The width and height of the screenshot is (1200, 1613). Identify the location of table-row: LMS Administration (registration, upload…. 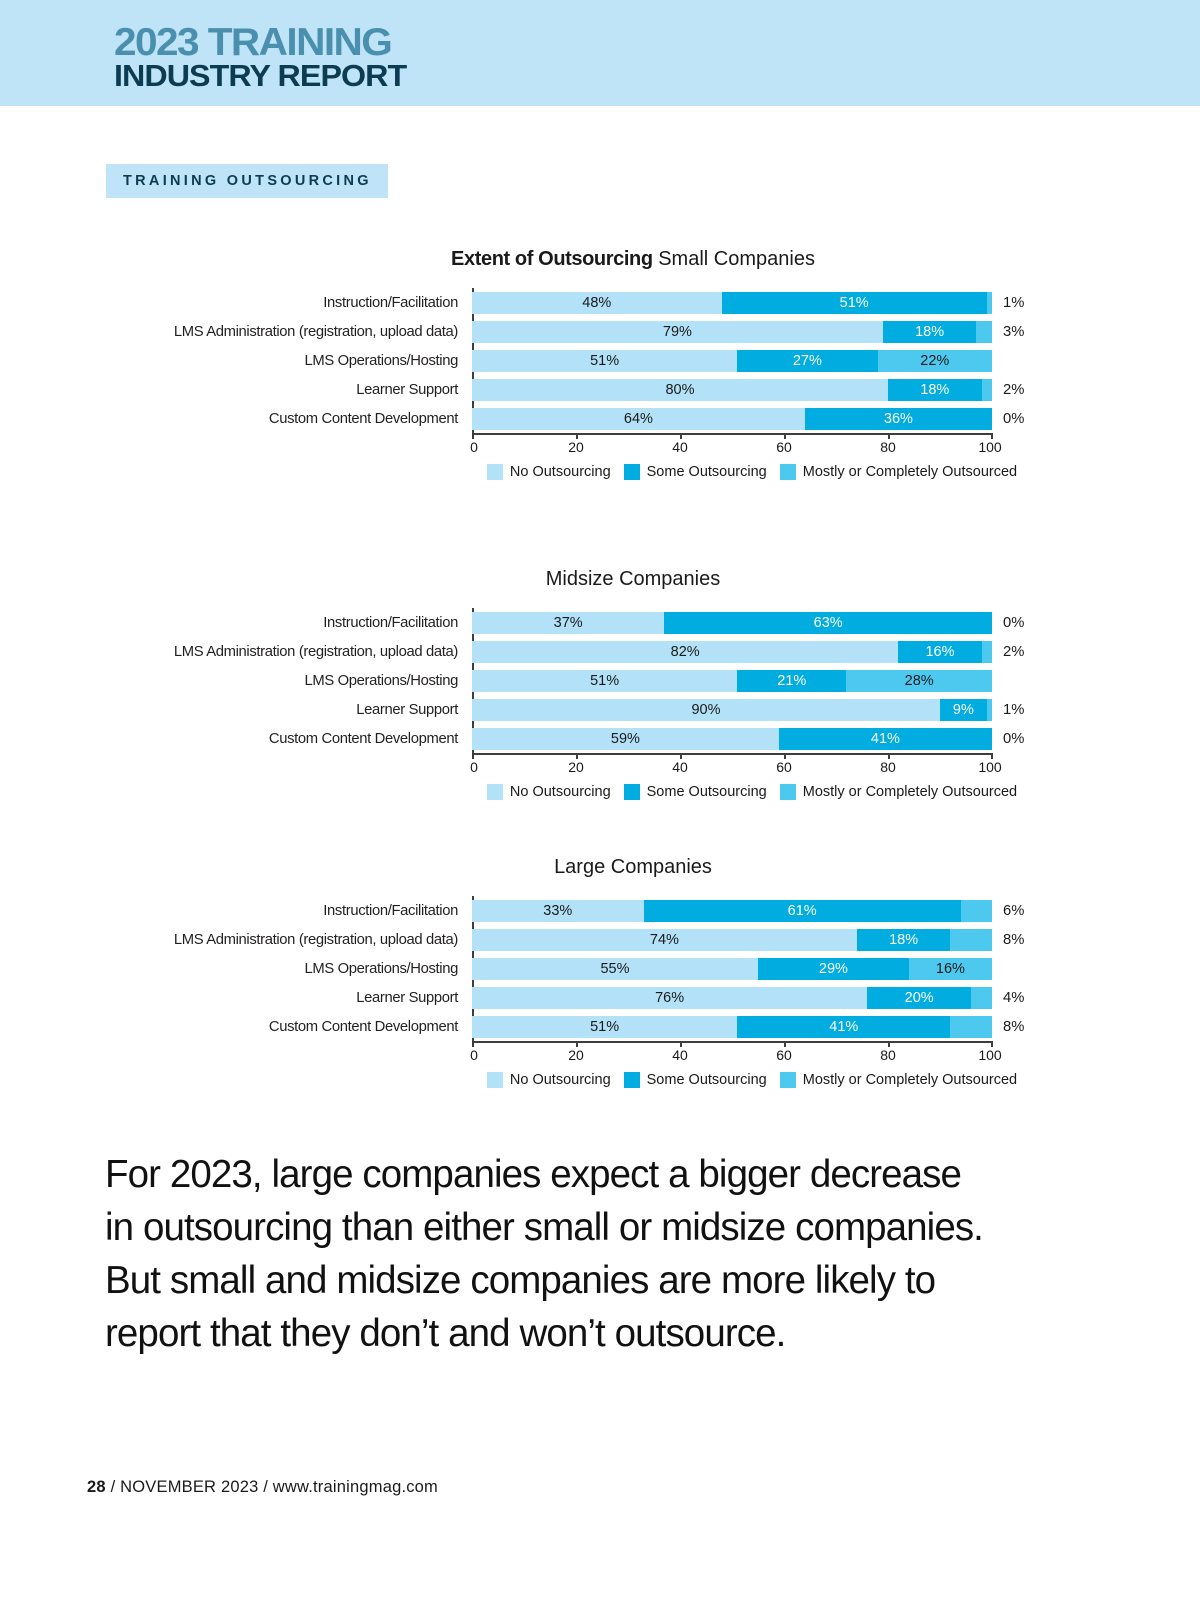
(600, 939).